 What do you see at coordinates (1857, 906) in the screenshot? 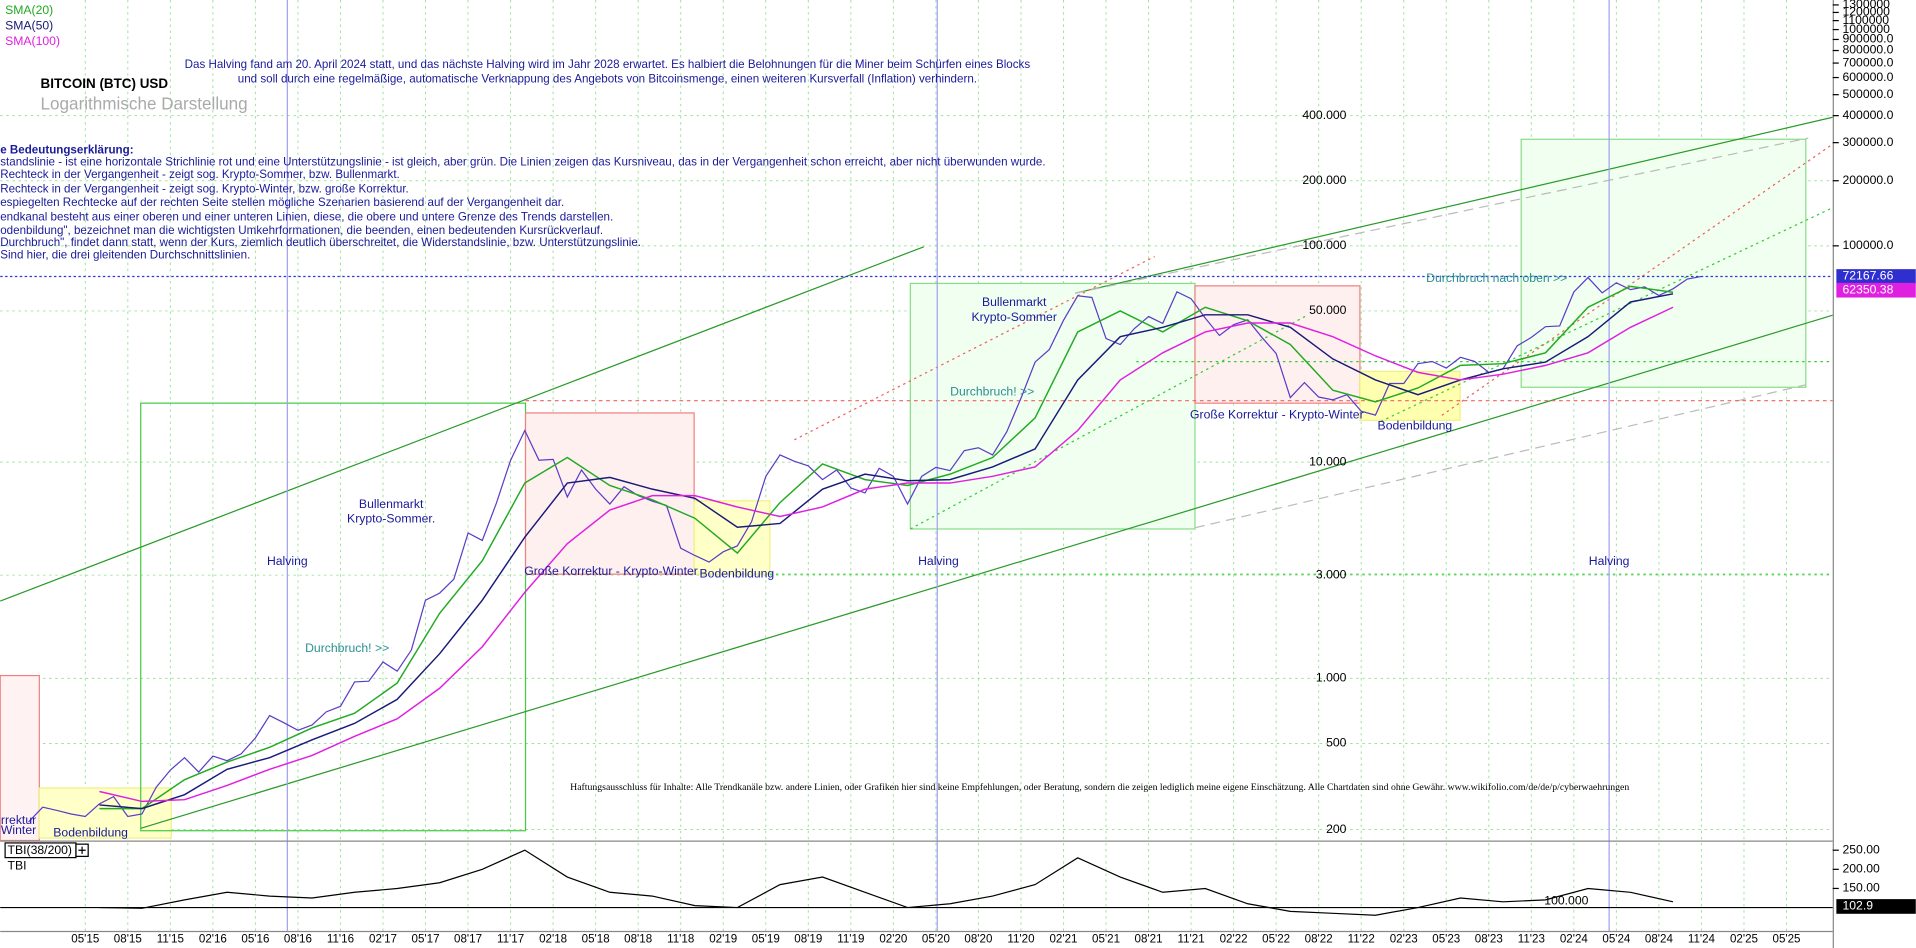
I see `value-badge-label: 102.9` at bounding box center [1857, 906].